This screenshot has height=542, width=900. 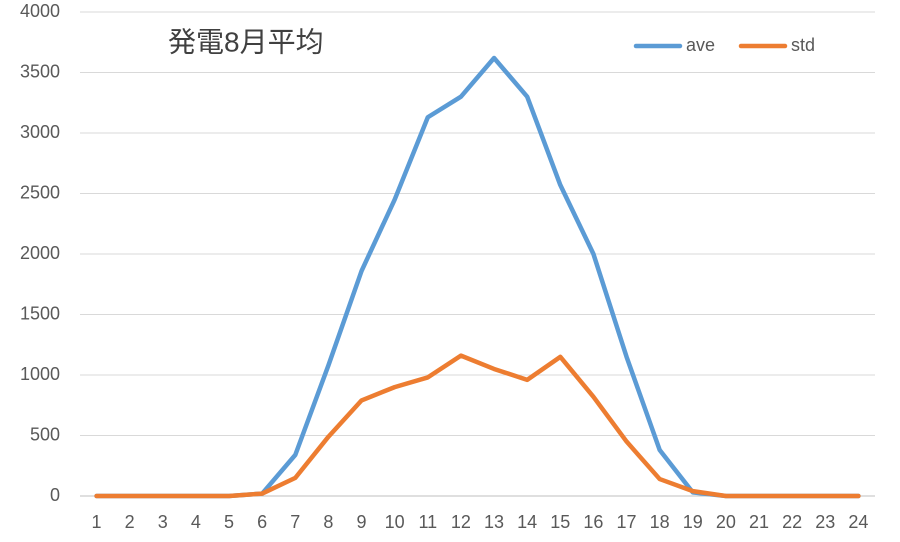 I want to click on x-tick-label: 18, so click(x=660, y=522).